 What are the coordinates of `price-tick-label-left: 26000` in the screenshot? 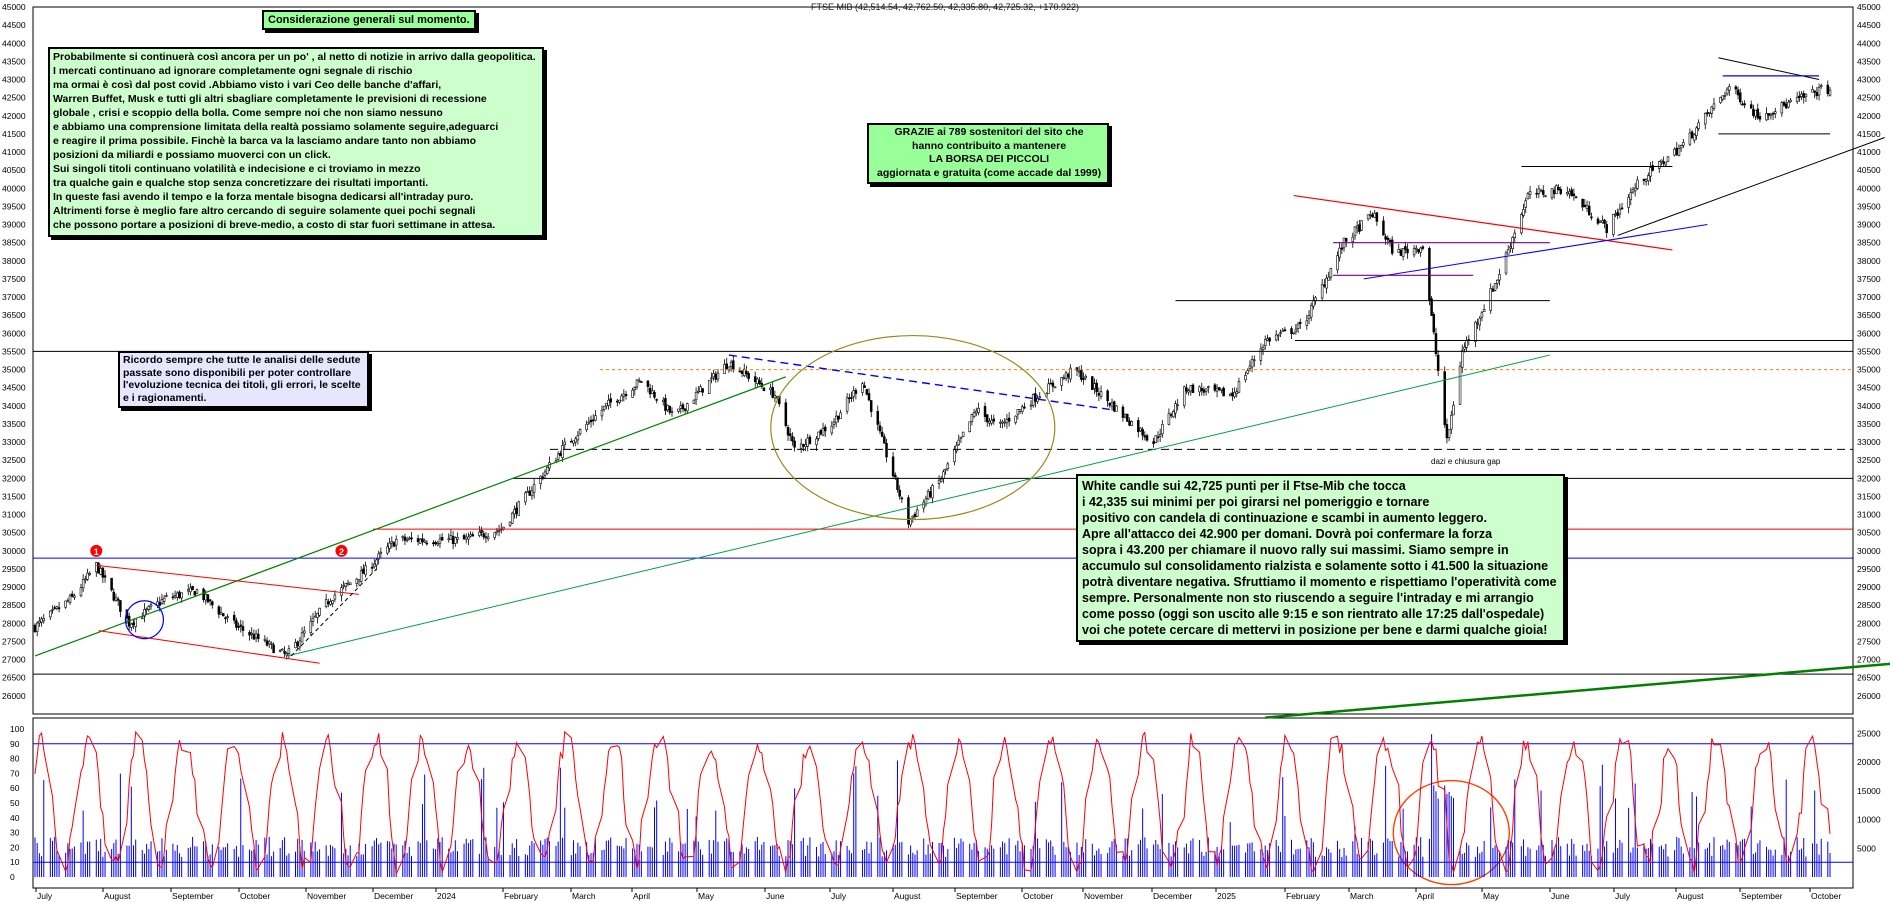 It's located at (14, 696).